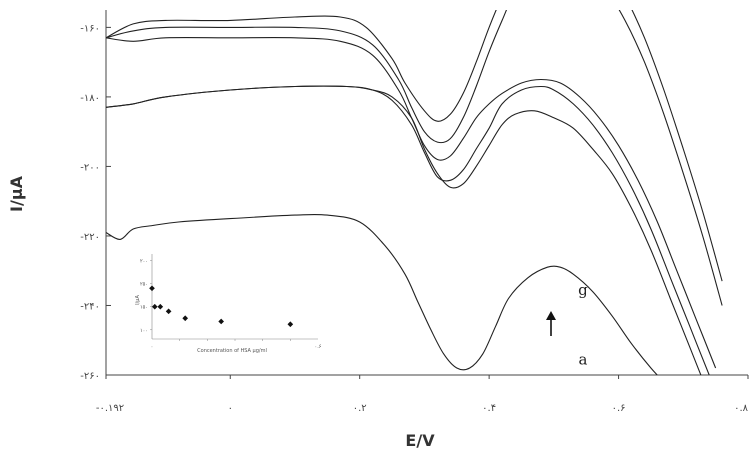  What do you see at coordinates (230, 408) in the screenshot?
I see `x-tick-label: ۰` at bounding box center [230, 408].